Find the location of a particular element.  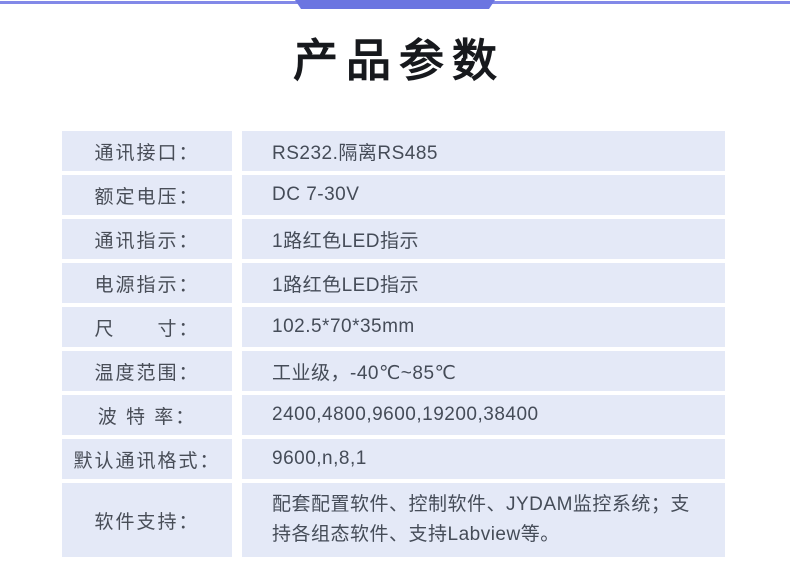

param-label: 尺 寸： is located at coordinates (147, 327).